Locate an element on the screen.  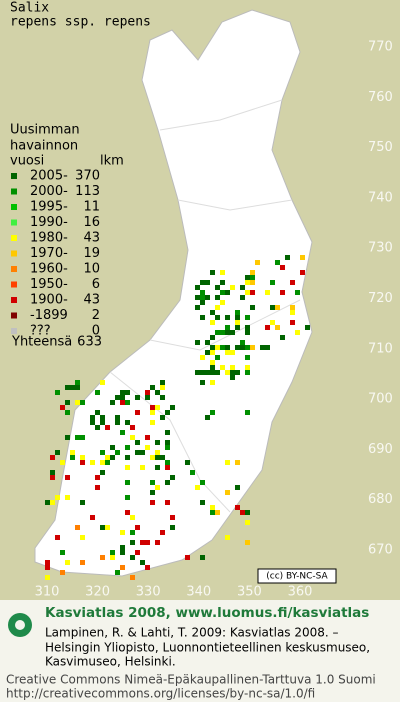
x-coordinate: 360 is located at coordinates (300, 592).